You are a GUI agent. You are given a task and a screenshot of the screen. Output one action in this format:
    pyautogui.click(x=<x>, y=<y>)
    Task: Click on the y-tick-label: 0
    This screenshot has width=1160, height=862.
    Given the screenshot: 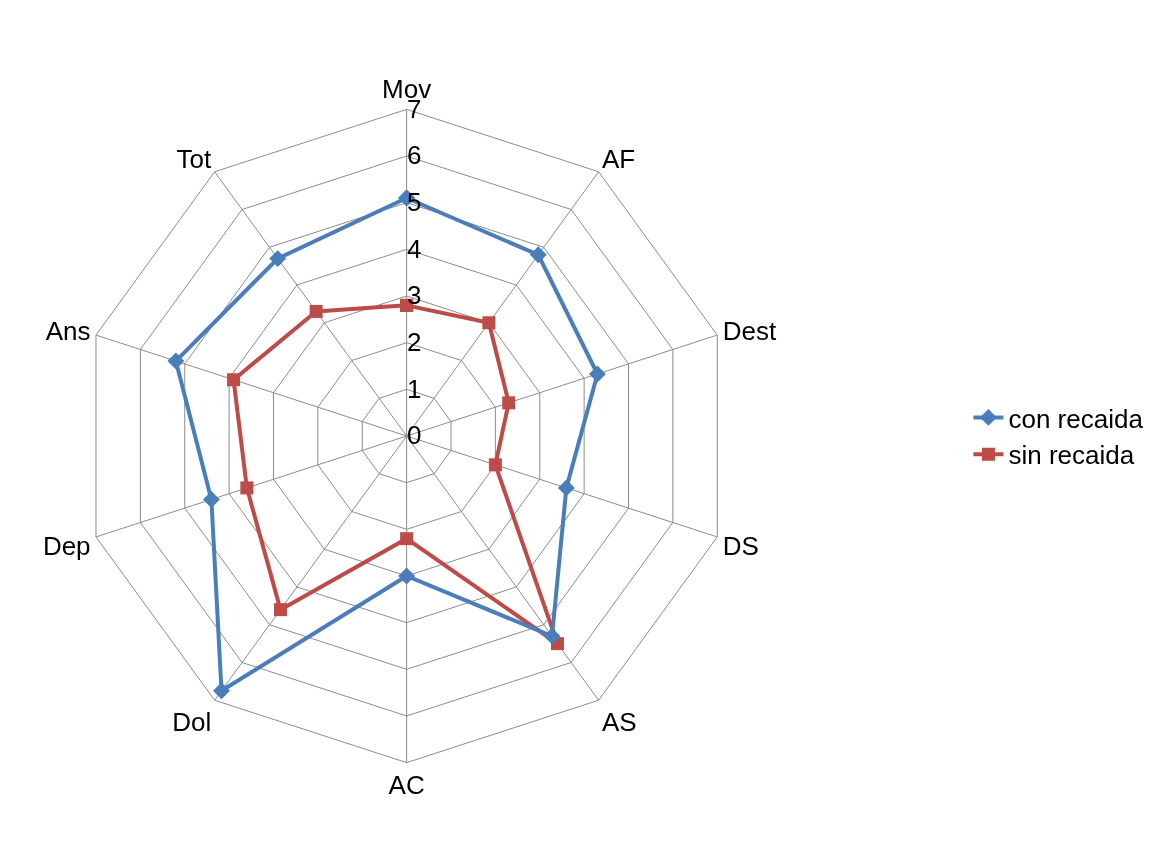 What is the action you would take?
    pyautogui.click(x=414, y=435)
    